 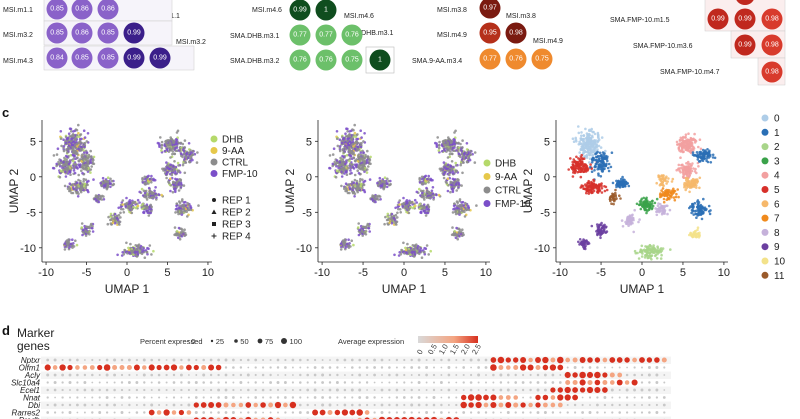 I want to click on corr-diag-label: MSI.m3.2, so click(x=191, y=42).